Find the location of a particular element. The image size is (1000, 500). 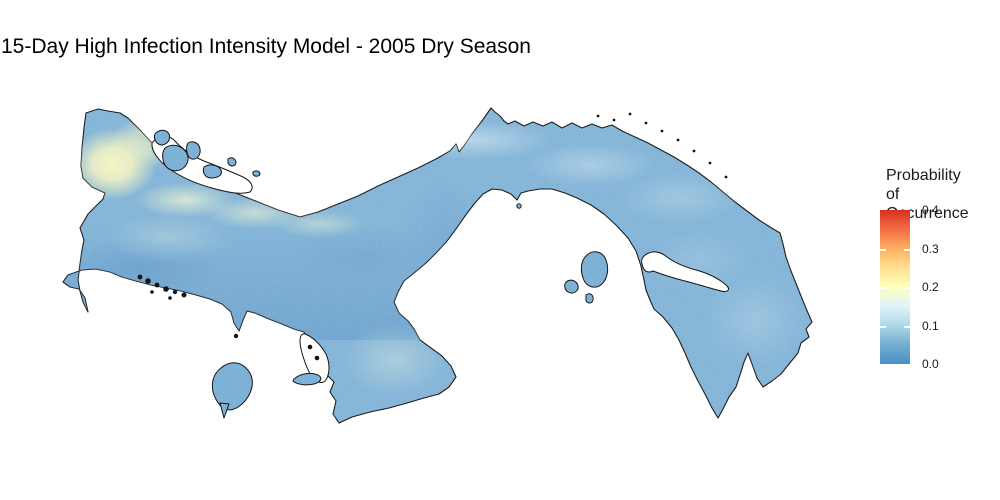

pearl-island-rey is located at coordinates (594, 269).